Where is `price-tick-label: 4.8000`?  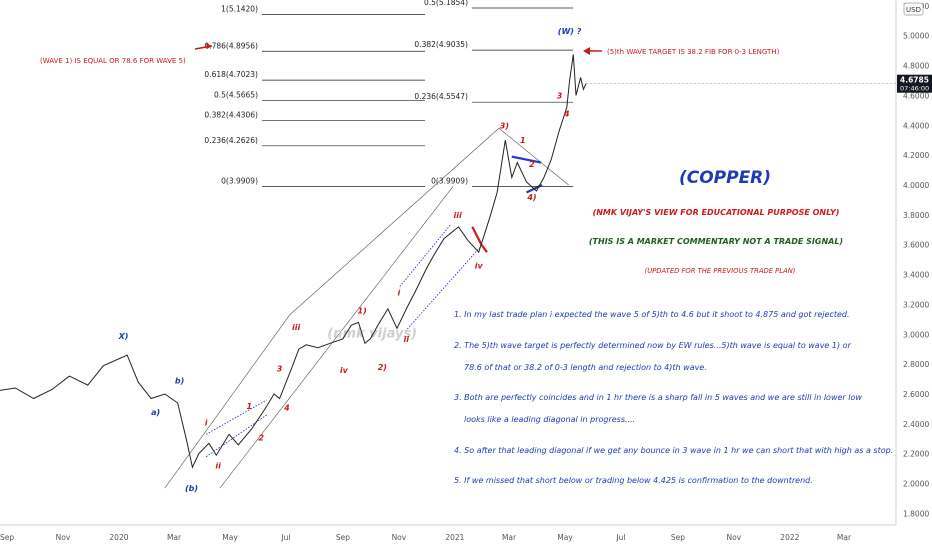
price-tick-label: 4.8000 is located at coordinates (916, 66).